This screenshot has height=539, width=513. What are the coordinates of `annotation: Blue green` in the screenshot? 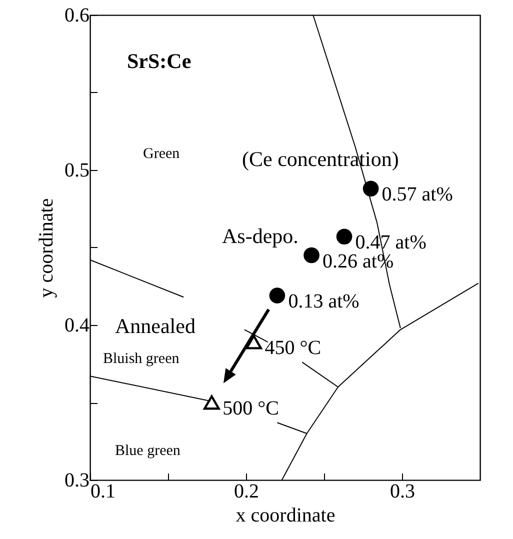 It's located at (148, 451).